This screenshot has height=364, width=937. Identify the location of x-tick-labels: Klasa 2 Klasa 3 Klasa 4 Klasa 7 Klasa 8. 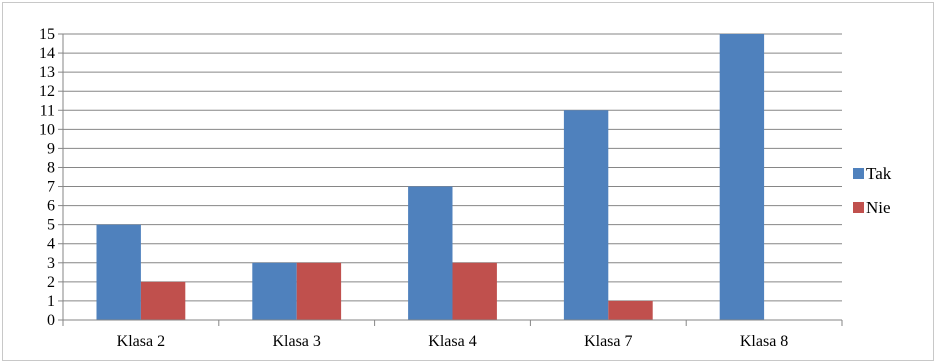
(453, 341).